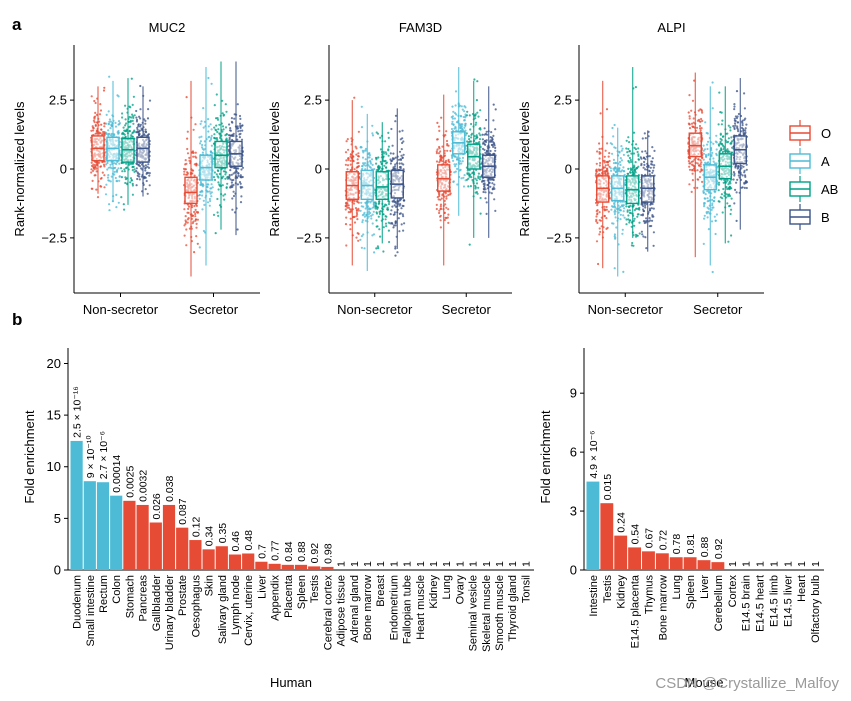 The image size is (851, 701). What do you see at coordinates (76, 505) in the screenshot?
I see `bar-duodenum` at bounding box center [76, 505].